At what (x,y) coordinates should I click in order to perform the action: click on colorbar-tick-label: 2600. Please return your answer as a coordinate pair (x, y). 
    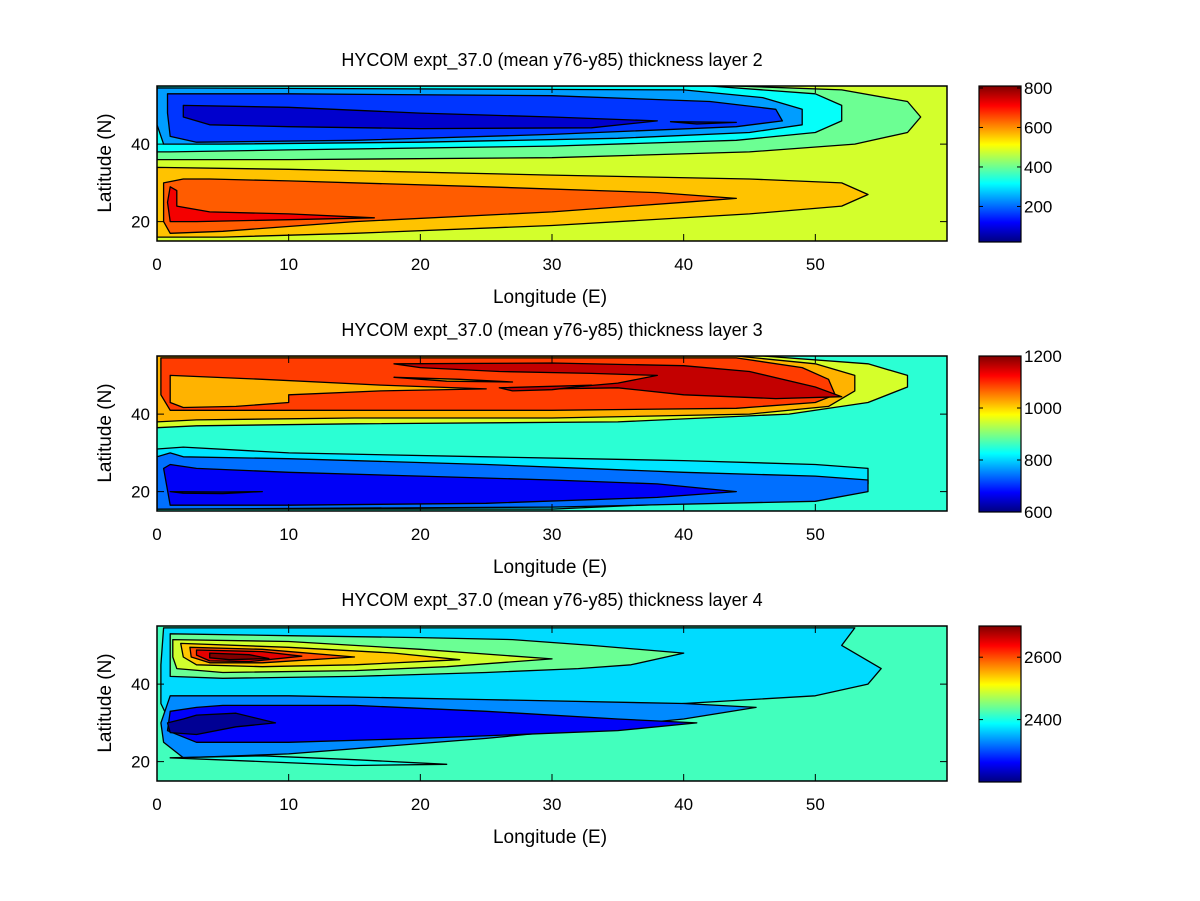
    Looking at the image, I should click on (1043, 657).